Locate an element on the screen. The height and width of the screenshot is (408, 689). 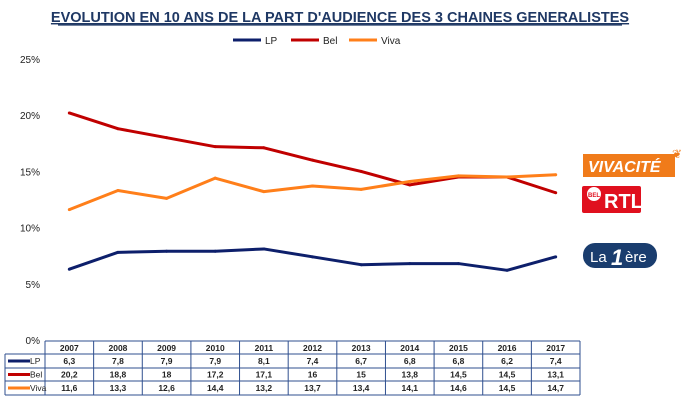
series-line-viva is located at coordinates (312, 192).